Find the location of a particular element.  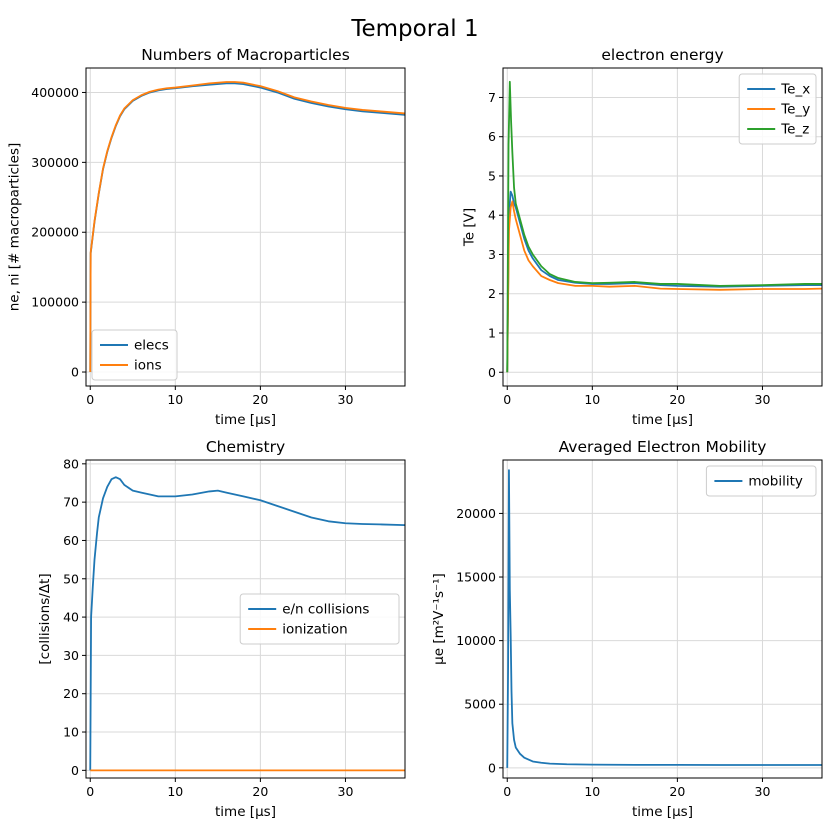

y-tick-label: 7 is located at coordinates (492, 97).